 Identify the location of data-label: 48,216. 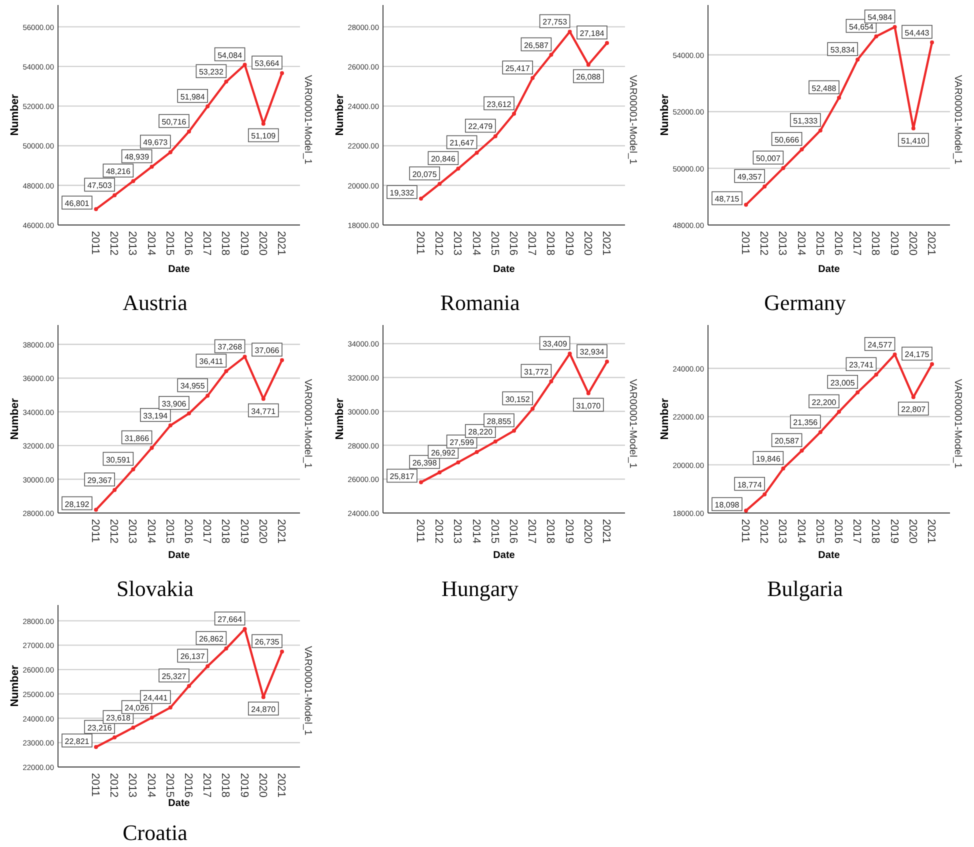
(118, 171).